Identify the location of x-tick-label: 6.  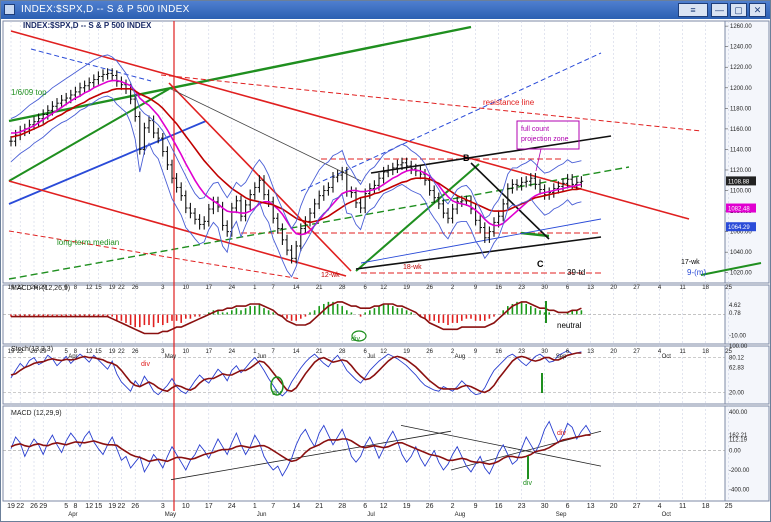
(365, 506).